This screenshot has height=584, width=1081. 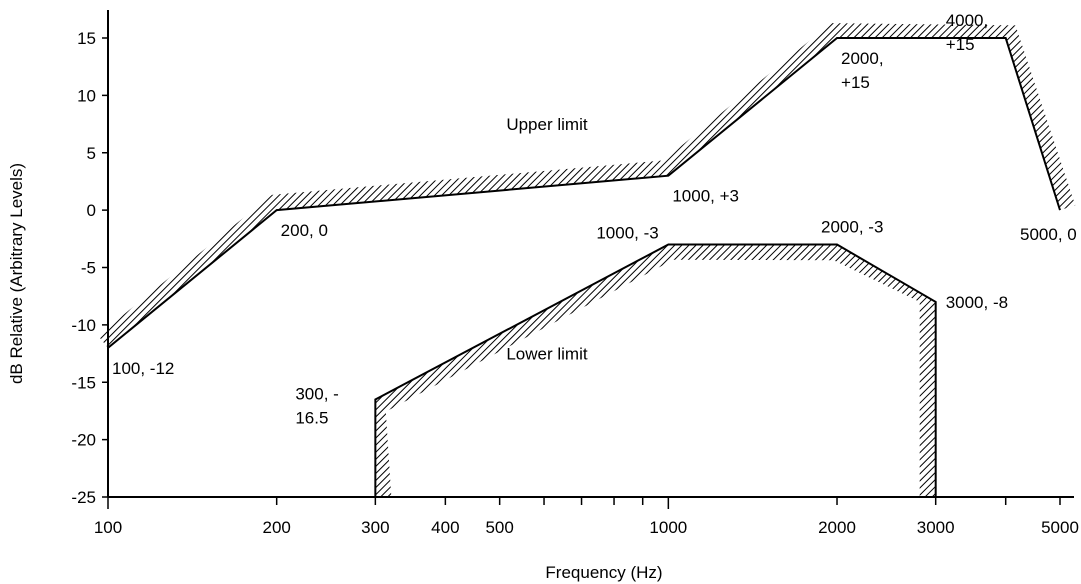 What do you see at coordinates (705, 196) in the screenshot?
I see `annotation-label: 1000, +3` at bounding box center [705, 196].